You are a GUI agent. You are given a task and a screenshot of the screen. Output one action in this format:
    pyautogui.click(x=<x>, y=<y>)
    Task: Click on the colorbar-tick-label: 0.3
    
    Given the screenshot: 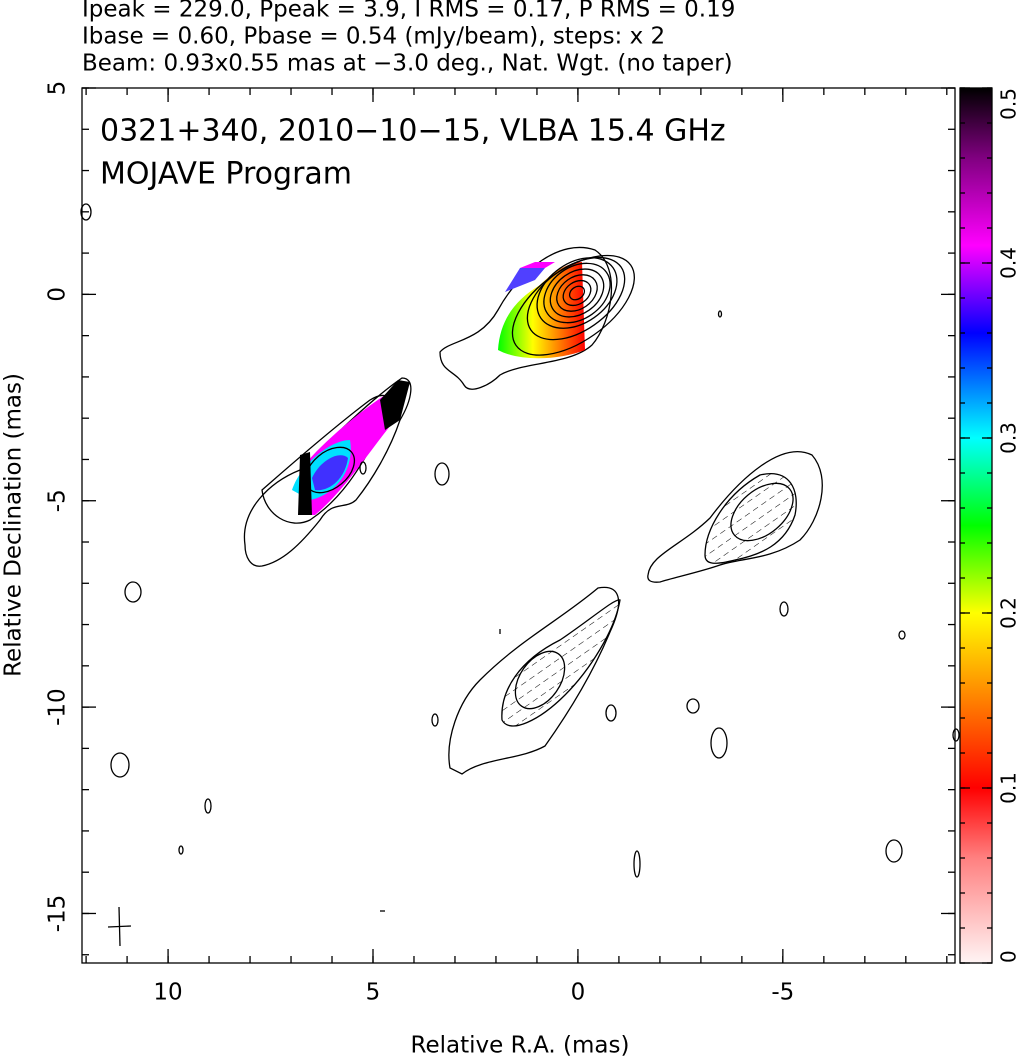 What is the action you would take?
    pyautogui.click(x=1009, y=438)
    